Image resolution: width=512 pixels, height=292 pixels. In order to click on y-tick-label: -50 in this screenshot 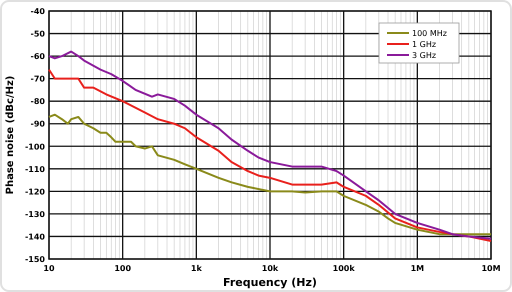, I will do `click(38, 34)`.